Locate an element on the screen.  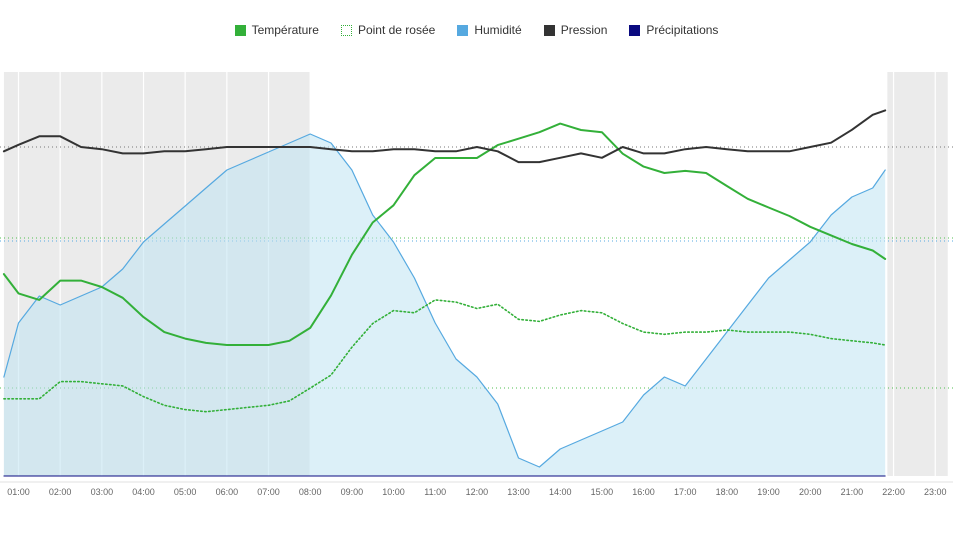
x-tick-label: 05:00 is located at coordinates (185, 492).